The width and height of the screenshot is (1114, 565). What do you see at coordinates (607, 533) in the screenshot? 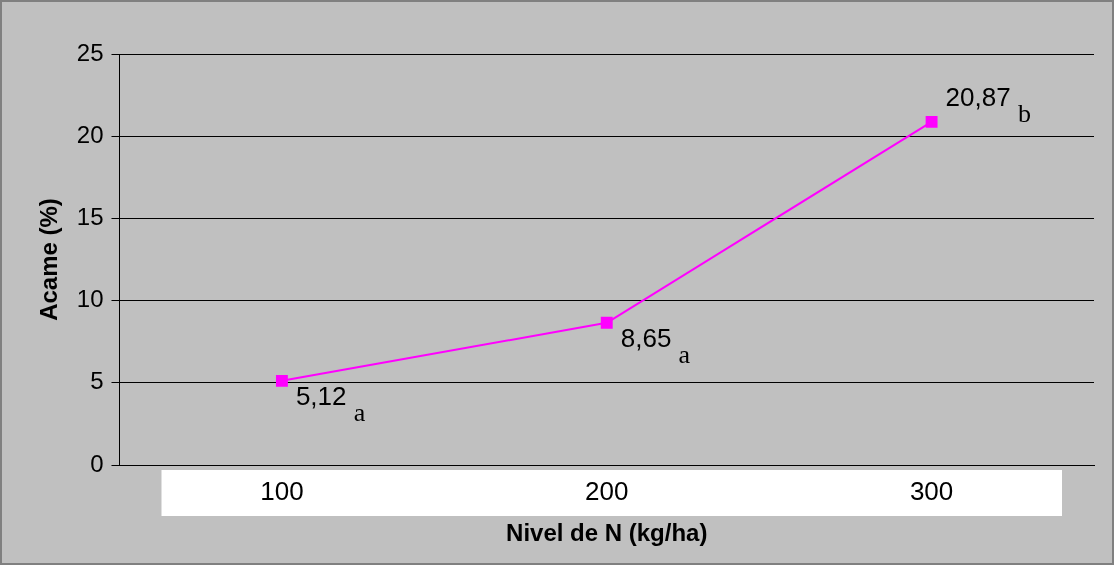
I see `x-axis-title: Nivel de N (kg/ha)` at bounding box center [607, 533].